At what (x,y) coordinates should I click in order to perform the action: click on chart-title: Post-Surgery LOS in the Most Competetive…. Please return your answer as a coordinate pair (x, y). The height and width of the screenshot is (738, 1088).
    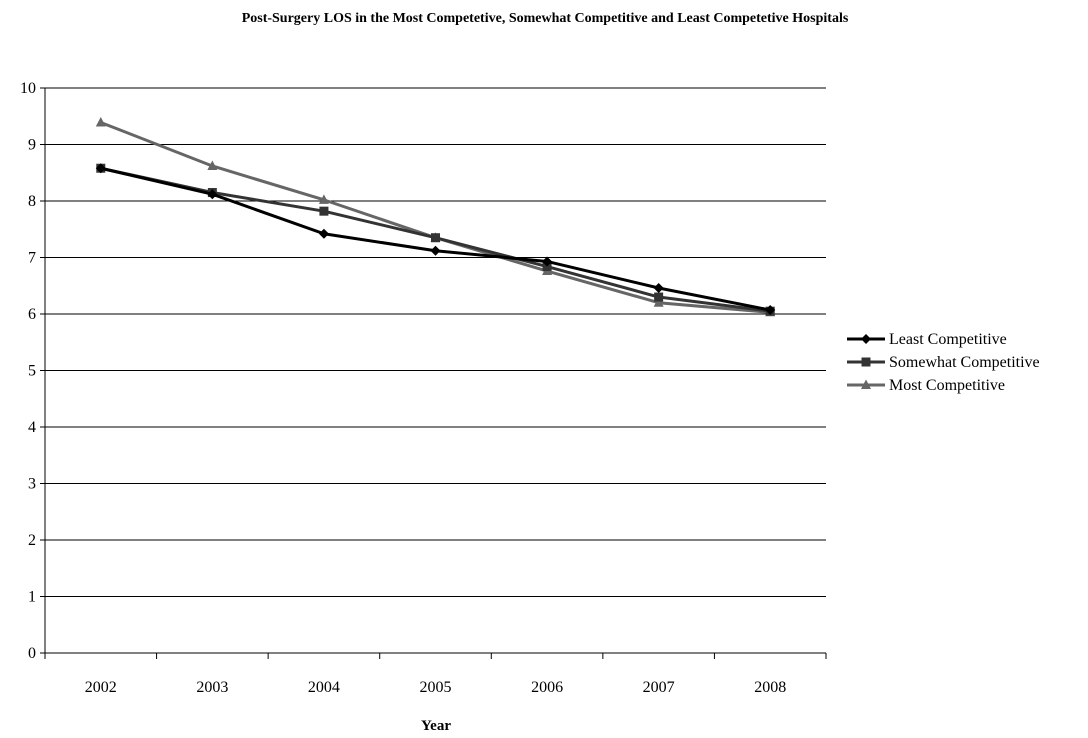
    Looking at the image, I should click on (545, 18).